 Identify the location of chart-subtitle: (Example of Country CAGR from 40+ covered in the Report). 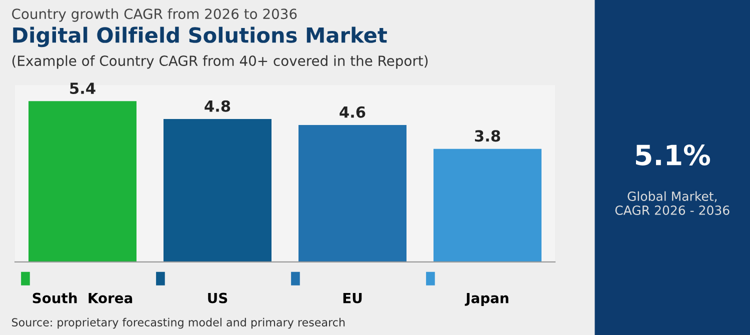
(220, 62).